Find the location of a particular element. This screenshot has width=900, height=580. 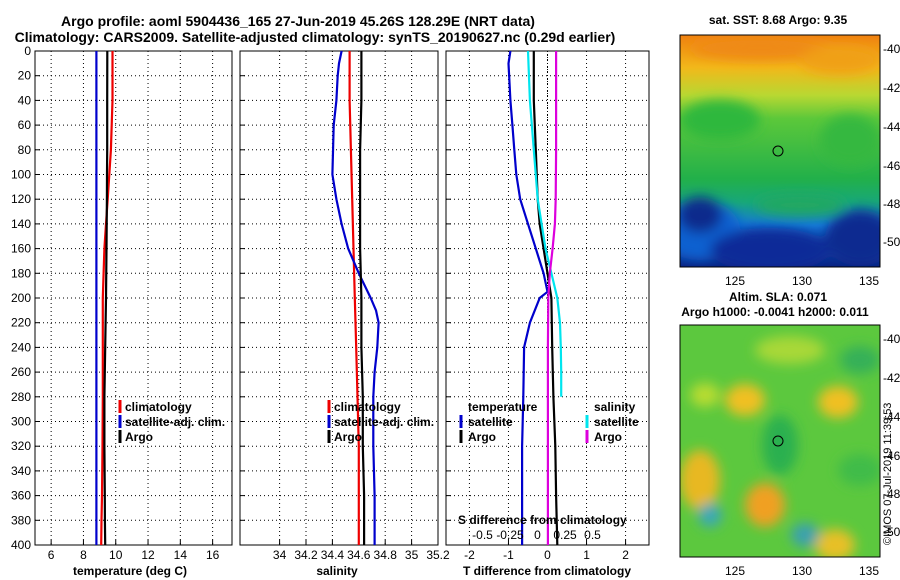

sla-lon-label: 135 is located at coordinates (869, 571).